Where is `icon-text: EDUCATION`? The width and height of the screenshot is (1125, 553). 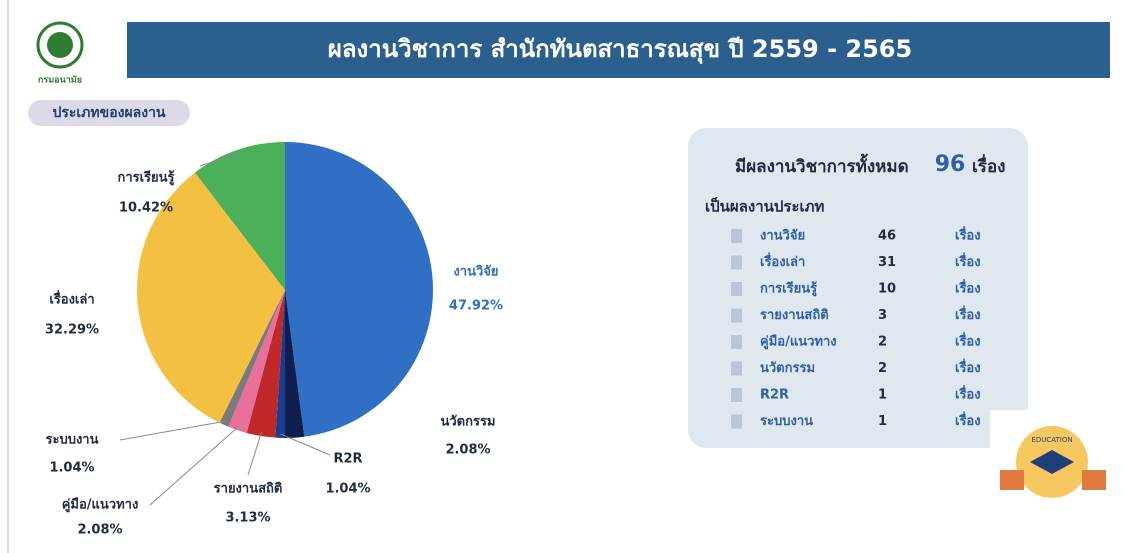 icon-text: EDUCATION is located at coordinates (1051, 440).